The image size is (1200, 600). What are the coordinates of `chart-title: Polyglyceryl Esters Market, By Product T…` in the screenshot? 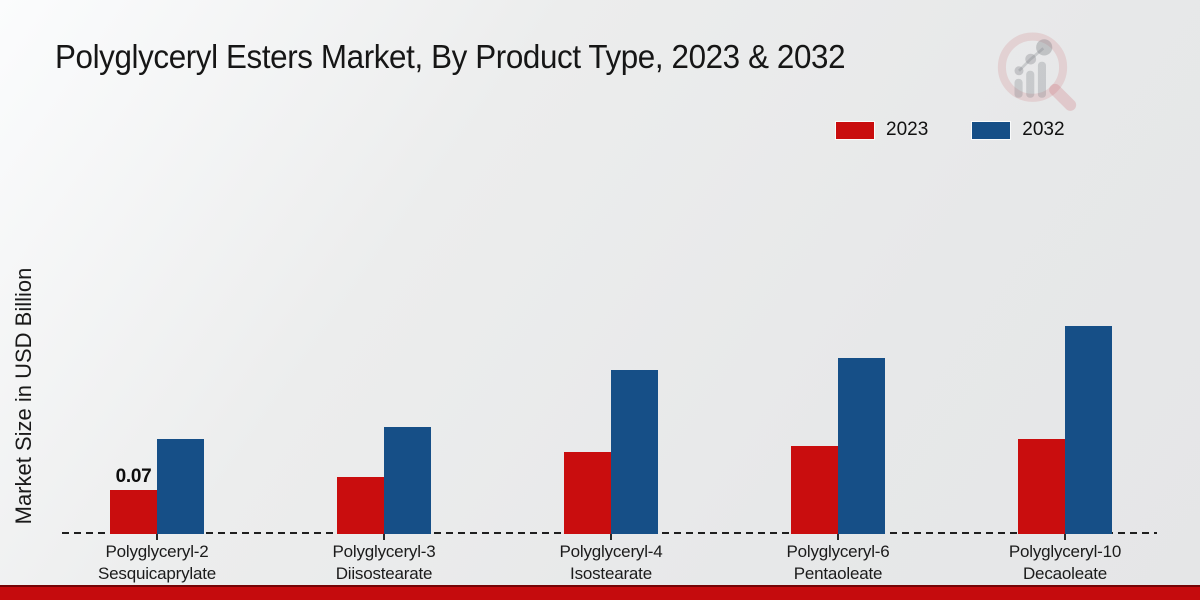 It's located at (450, 56).